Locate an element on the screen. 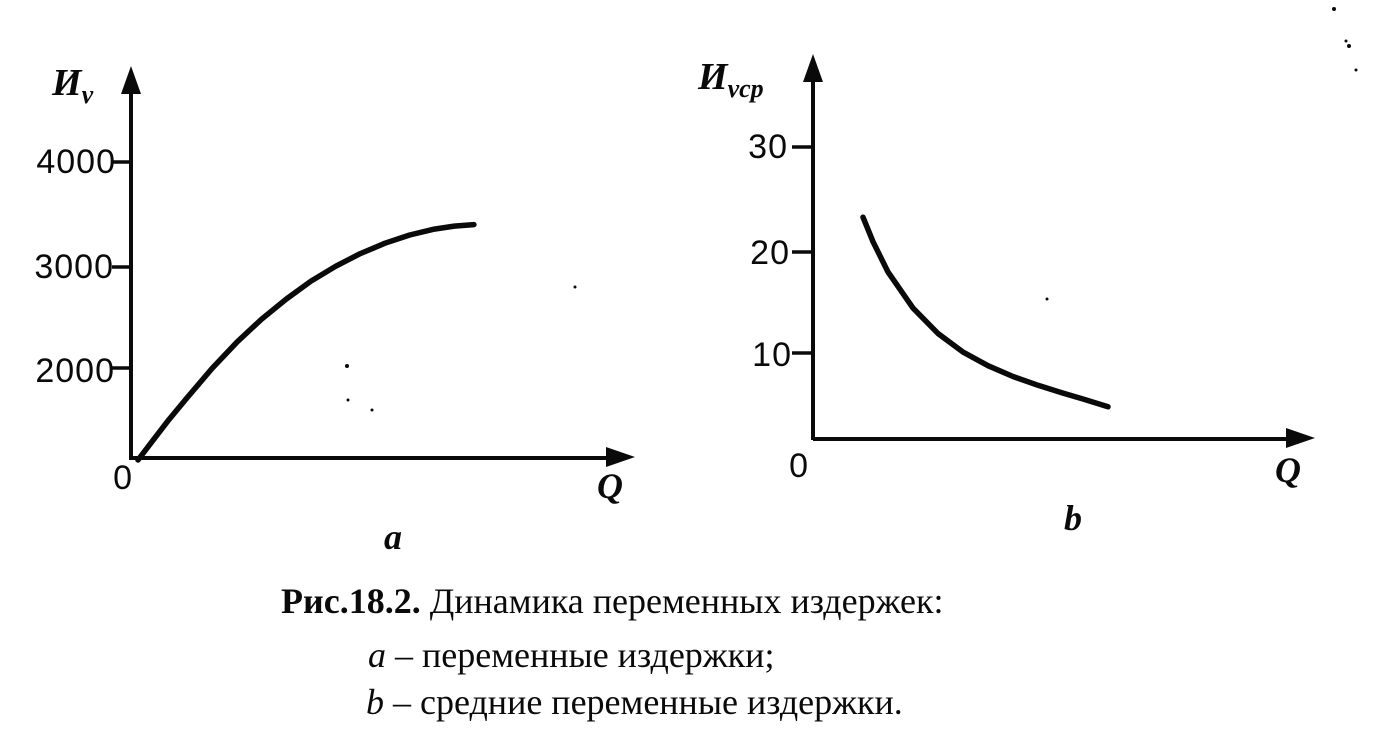 The height and width of the screenshot is (750, 1375). caption-item-a-text: – переменные издержки; is located at coordinates (580, 655).